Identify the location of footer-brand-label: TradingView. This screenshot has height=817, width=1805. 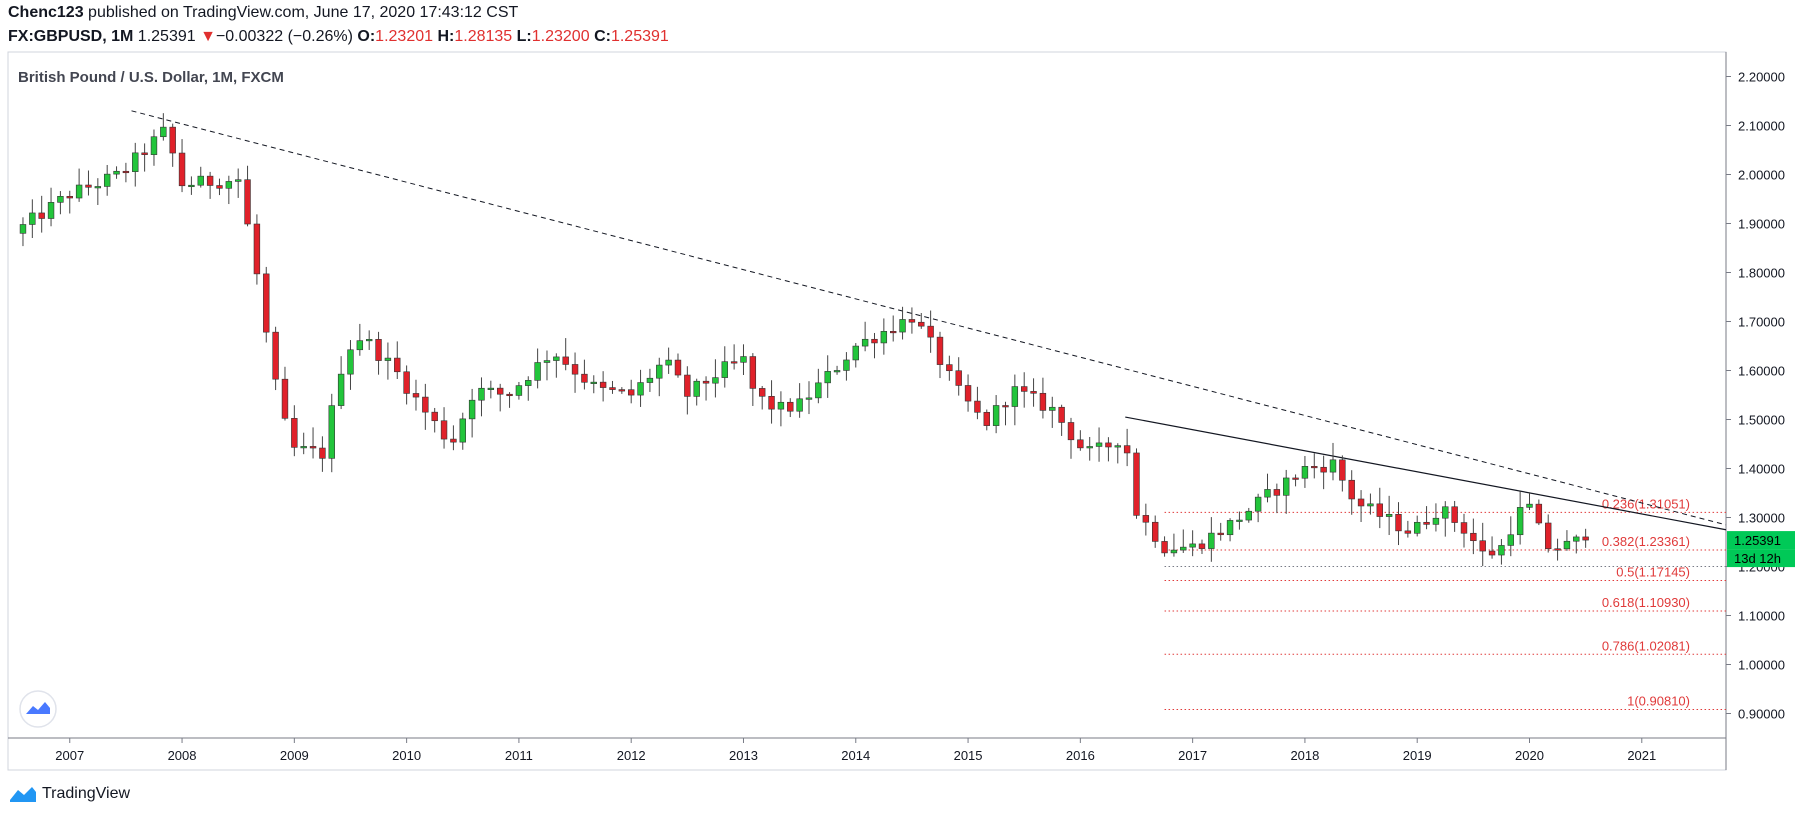
(86, 793).